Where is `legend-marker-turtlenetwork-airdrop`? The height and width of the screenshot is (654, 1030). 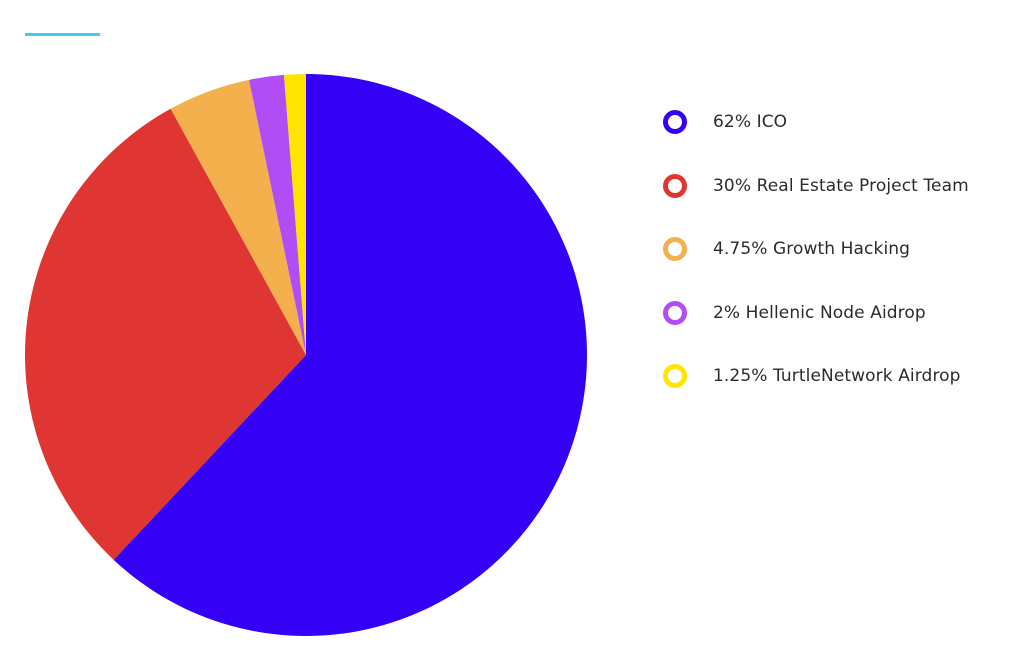 legend-marker-turtlenetwork-airdrop is located at coordinates (675, 376).